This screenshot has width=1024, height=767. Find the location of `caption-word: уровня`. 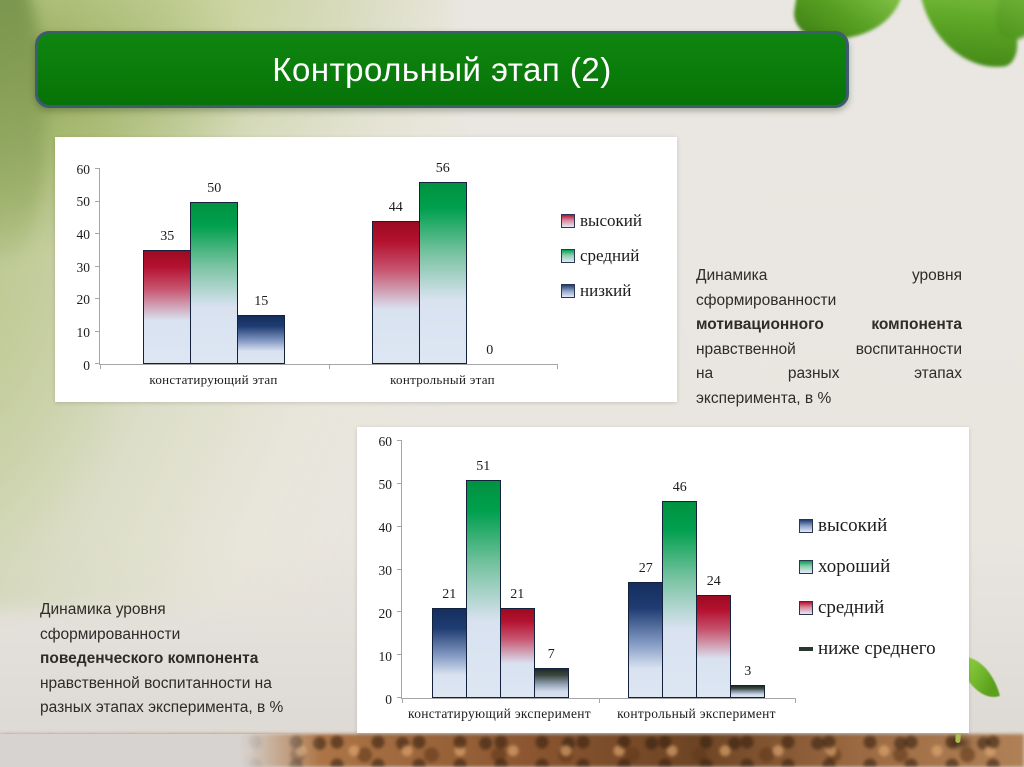

caption-word: уровня is located at coordinates (936, 275).